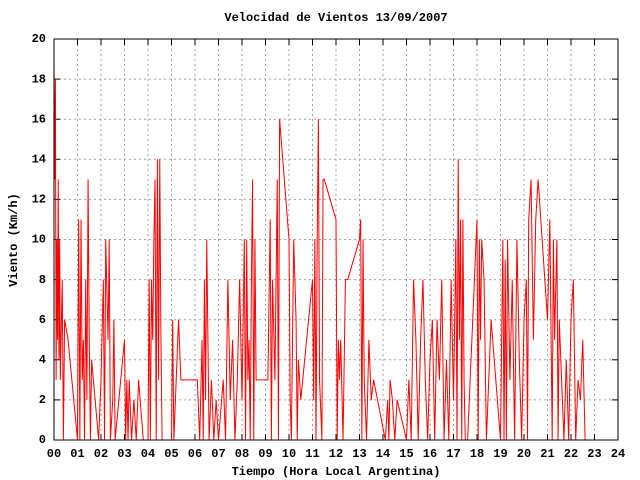  Describe the element at coordinates (39, 79) in the screenshot. I see `y-tick-label: 18` at that location.